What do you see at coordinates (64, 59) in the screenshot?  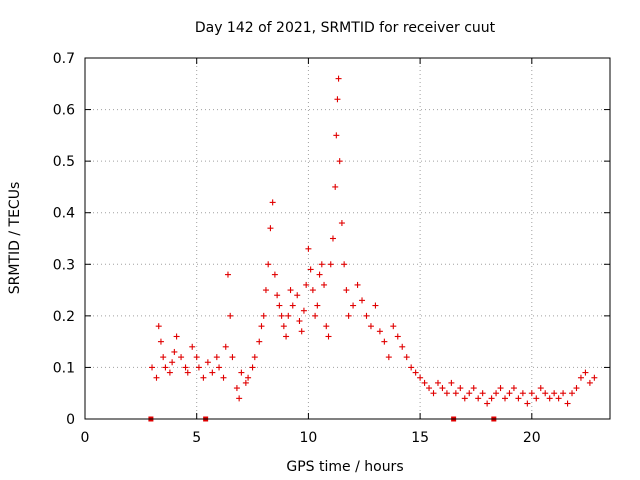 I see `y-tick-label: 0.7` at bounding box center [64, 59].